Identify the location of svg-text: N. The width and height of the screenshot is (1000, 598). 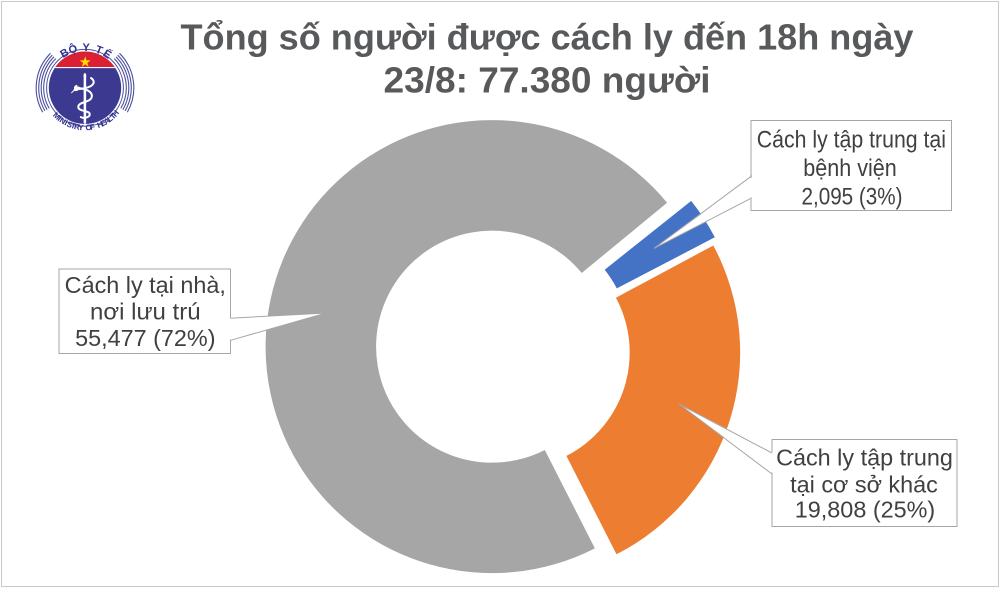
(63, 121).